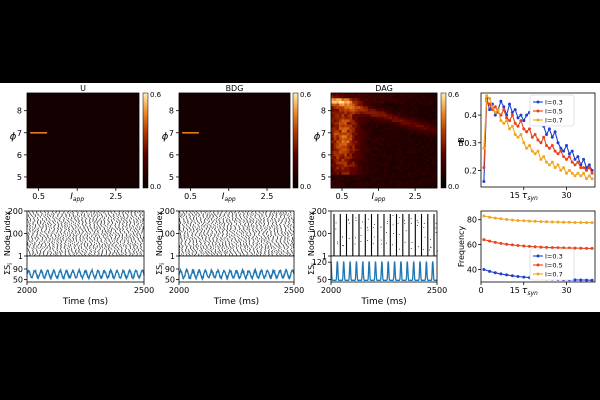 Image resolution: width=600 pixels, height=400 pixels. I want to click on legend-label: I=0.7, so click(554, 121).